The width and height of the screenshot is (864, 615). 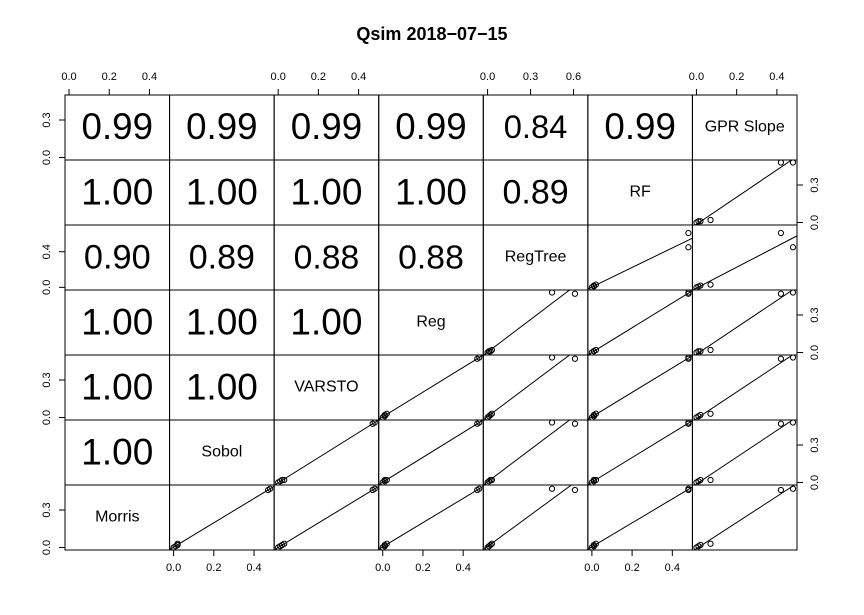 What do you see at coordinates (536, 257) in the screenshot?
I see `variable-label: RegTree` at bounding box center [536, 257].